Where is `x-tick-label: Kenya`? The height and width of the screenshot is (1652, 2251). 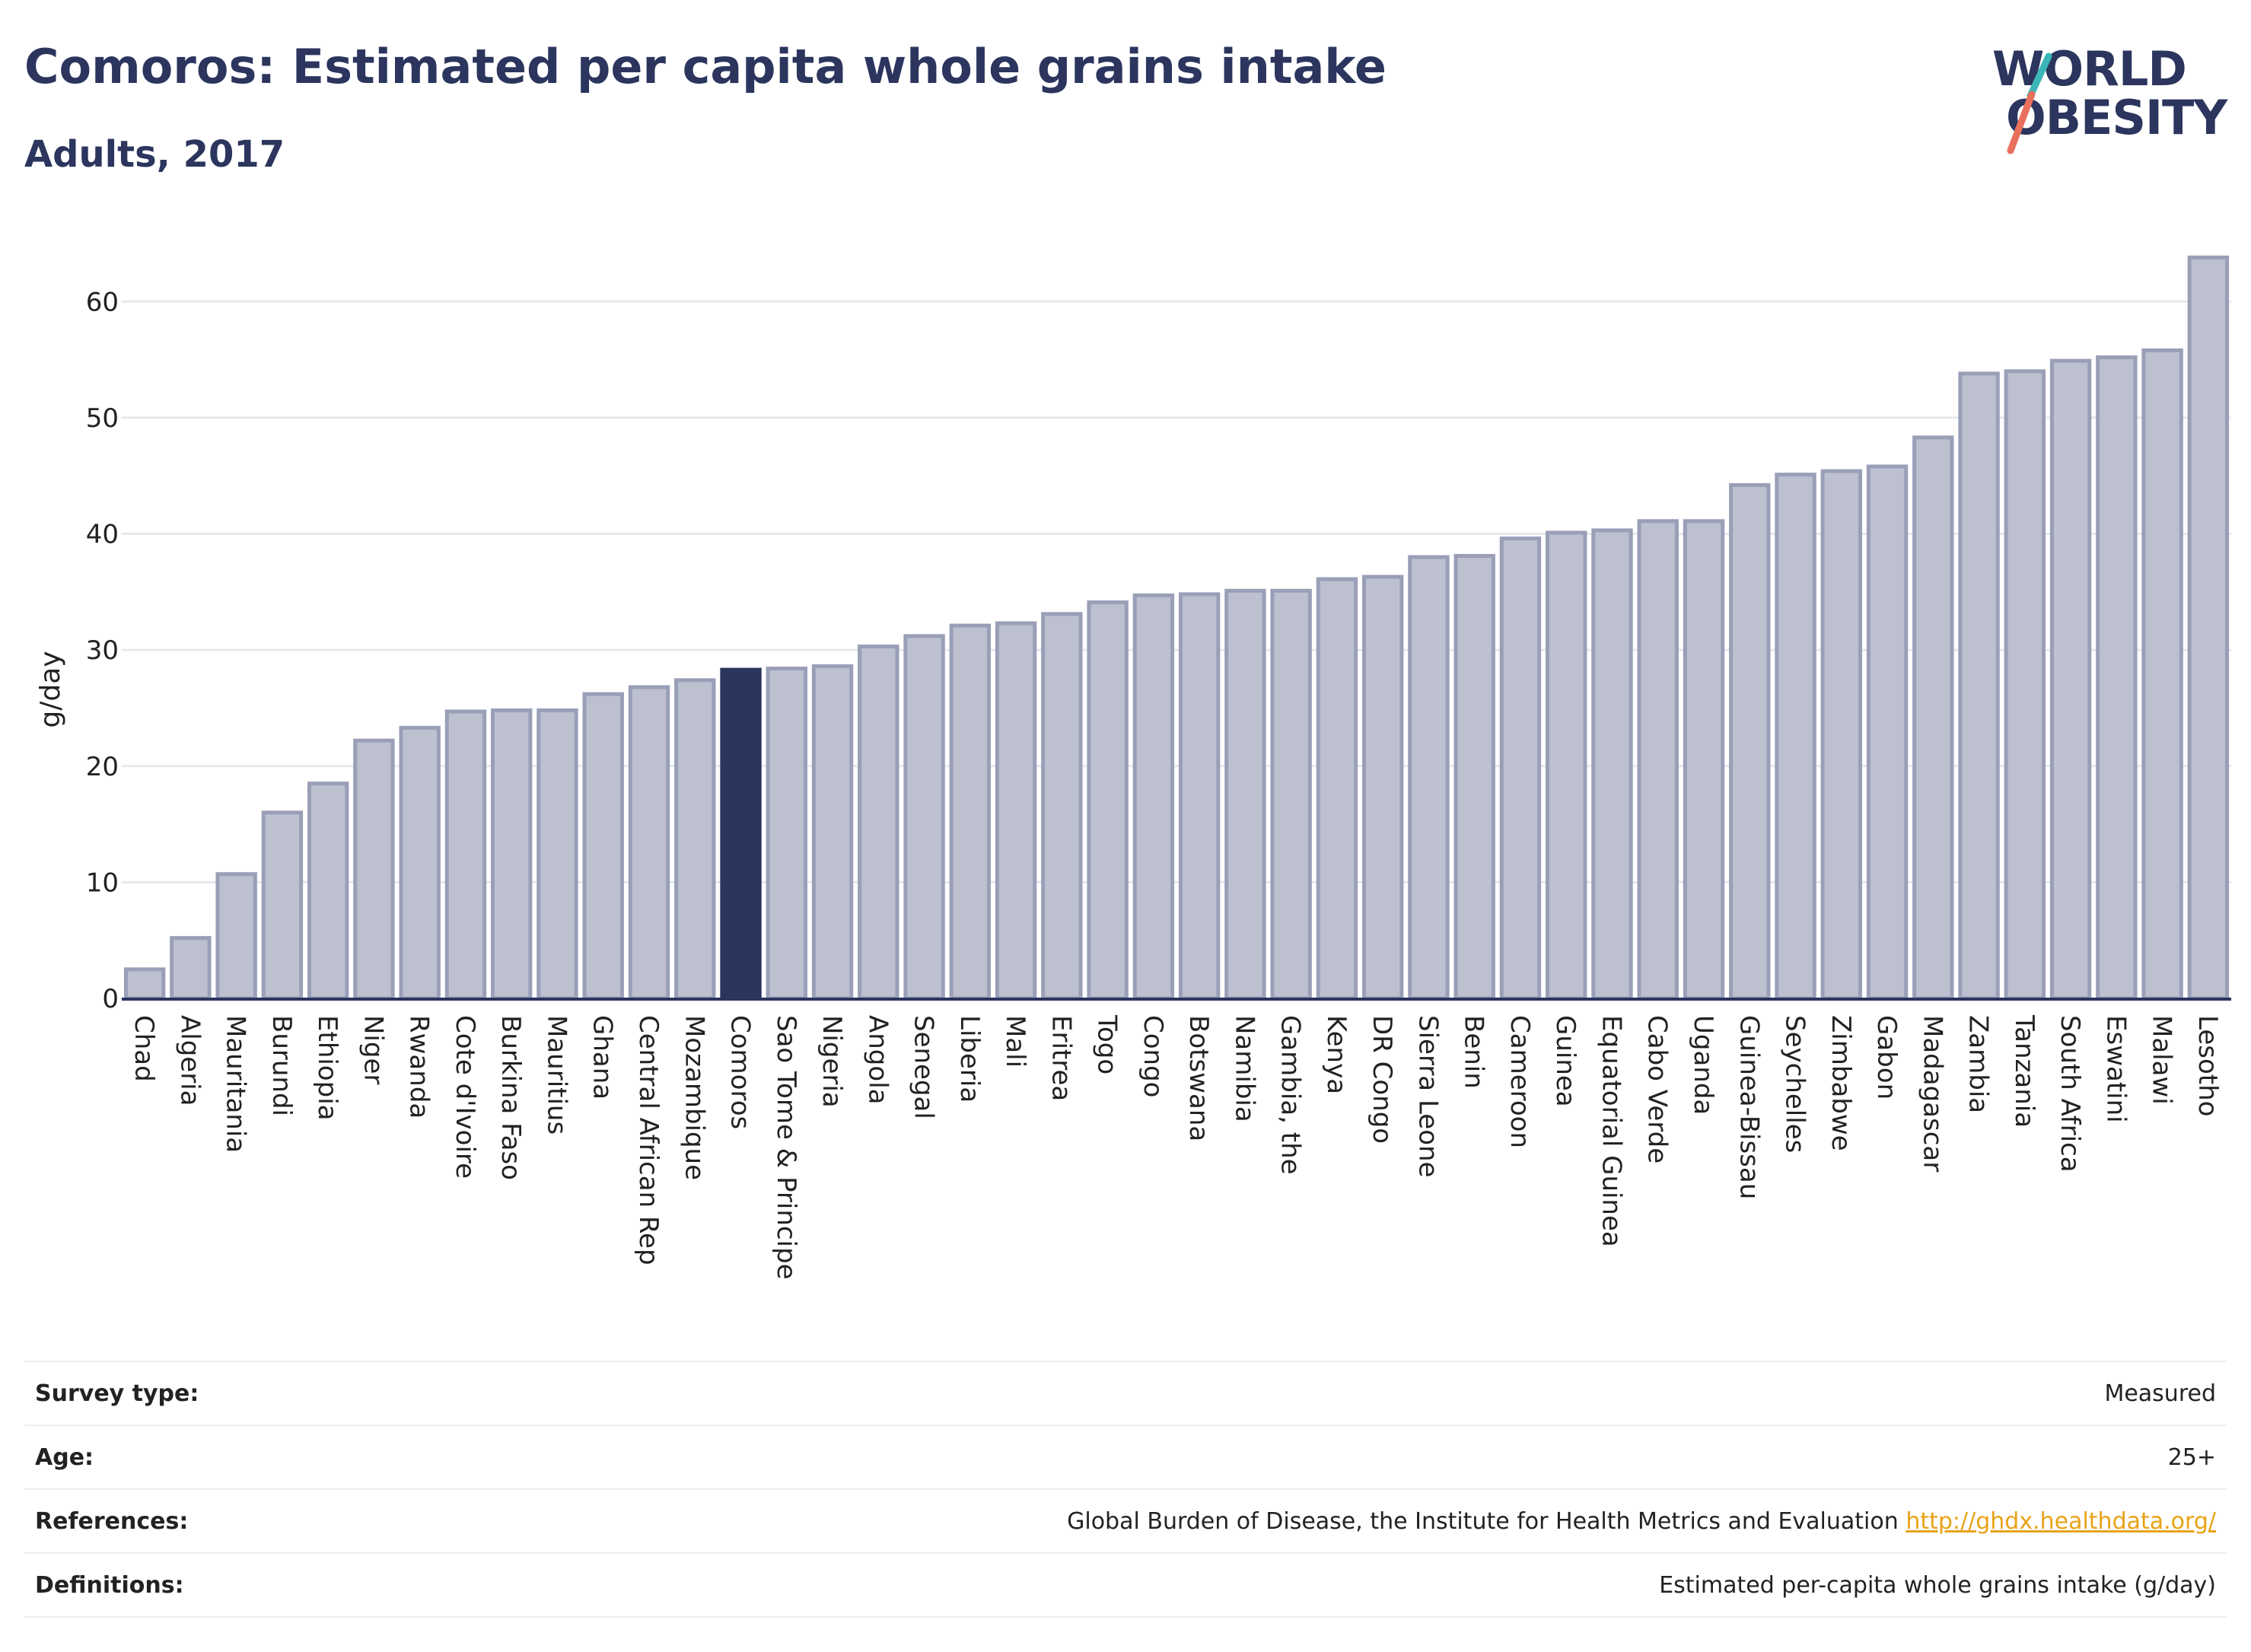
x-tick-label: Kenya is located at coordinates (1336, 1054).